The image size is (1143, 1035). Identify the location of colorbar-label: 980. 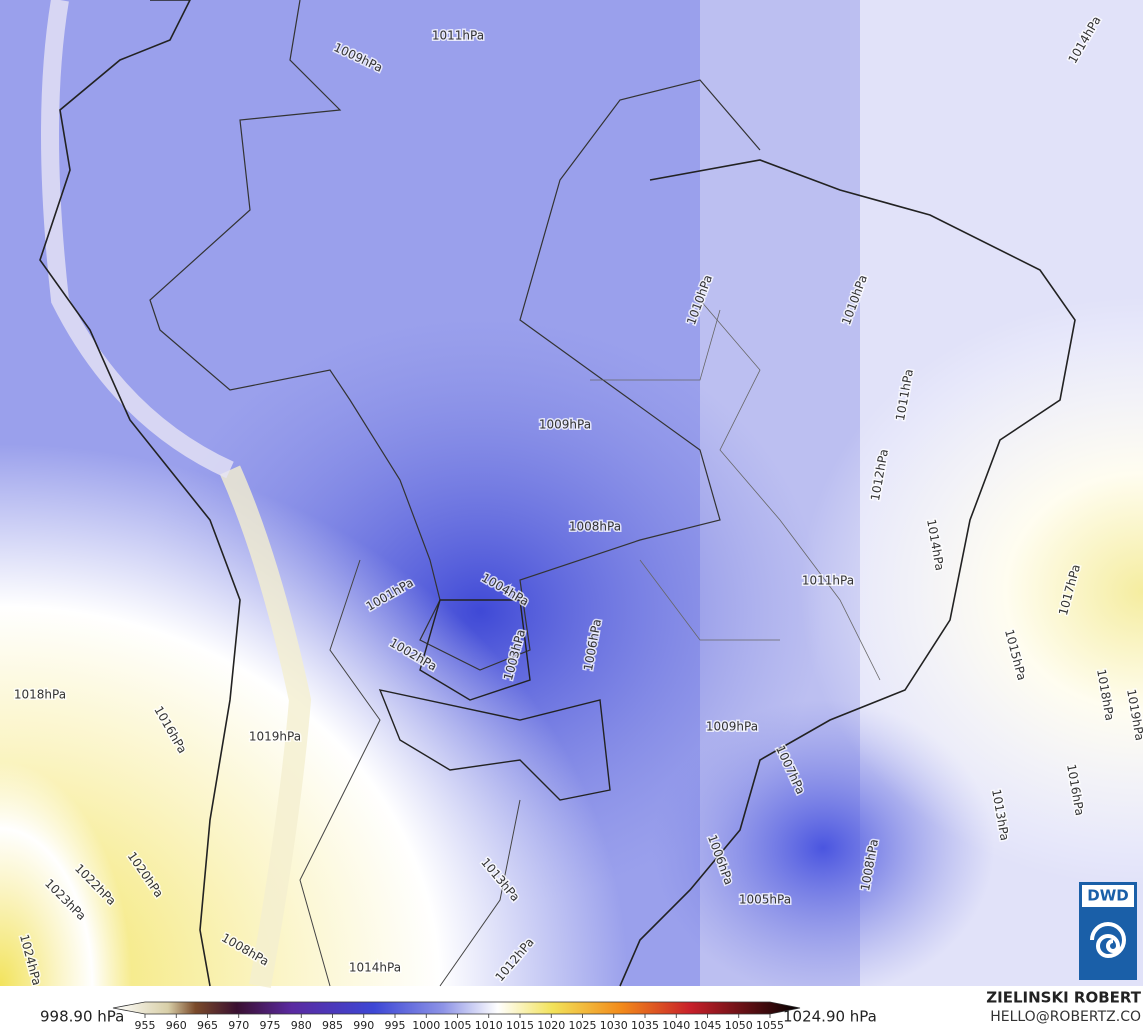
(301, 1025).